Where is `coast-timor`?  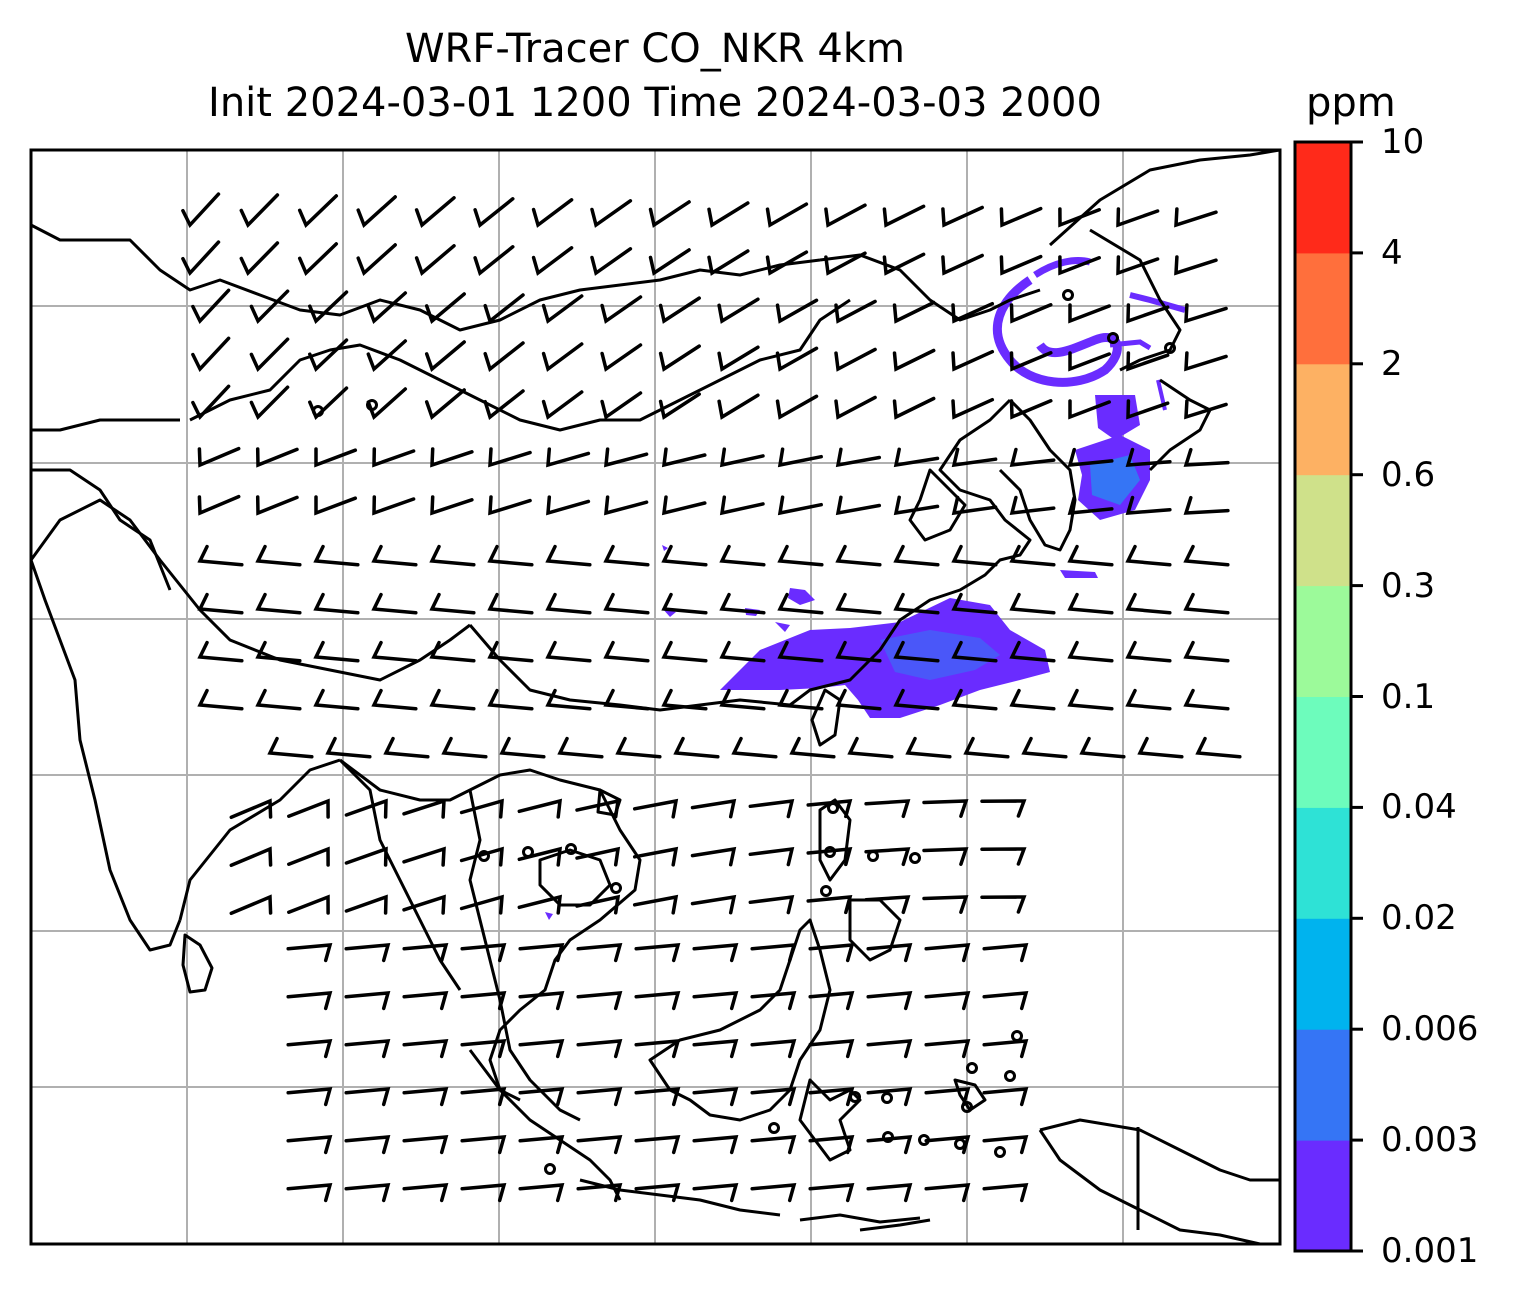
coast-timor is located at coordinates (895, 1225).